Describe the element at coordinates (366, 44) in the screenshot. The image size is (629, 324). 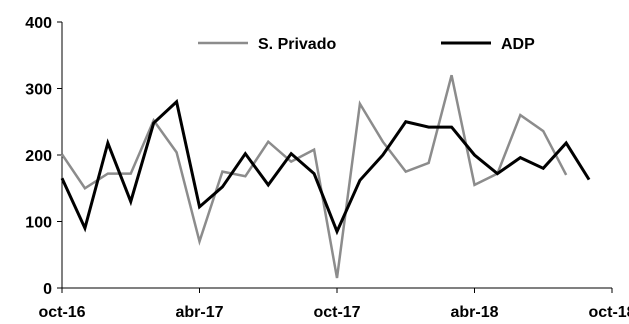
I see `legend: S. Privado ADP` at that location.